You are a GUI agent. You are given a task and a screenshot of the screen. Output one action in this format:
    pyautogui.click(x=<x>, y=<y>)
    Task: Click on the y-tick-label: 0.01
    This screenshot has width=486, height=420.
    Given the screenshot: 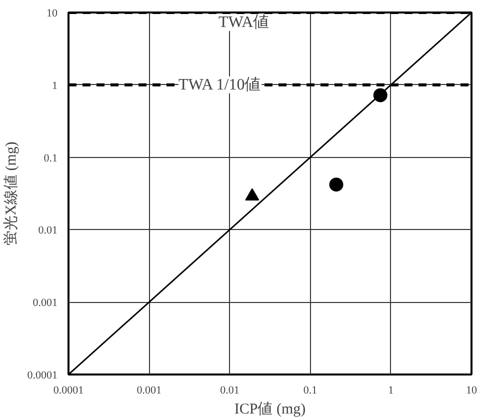 What is the action you would take?
    pyautogui.click(x=48, y=230)
    